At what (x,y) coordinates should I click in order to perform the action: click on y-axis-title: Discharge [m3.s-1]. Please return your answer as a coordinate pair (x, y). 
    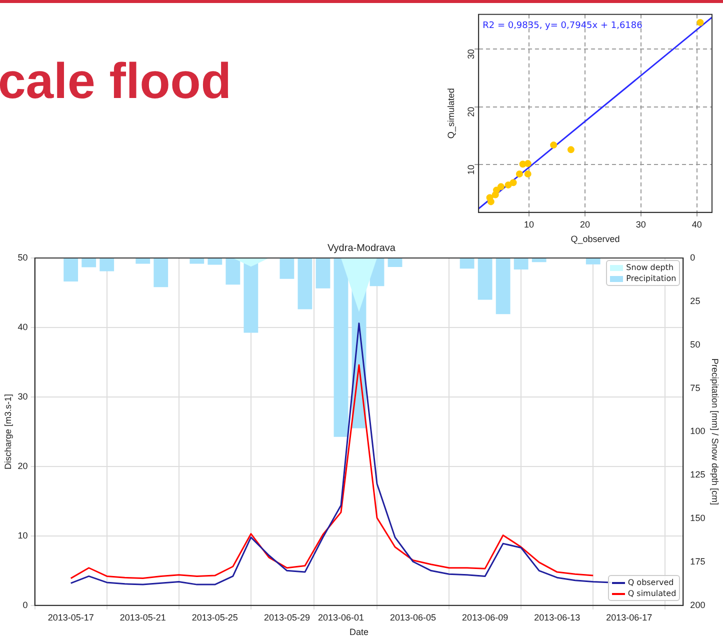
    Looking at the image, I should click on (7, 432).